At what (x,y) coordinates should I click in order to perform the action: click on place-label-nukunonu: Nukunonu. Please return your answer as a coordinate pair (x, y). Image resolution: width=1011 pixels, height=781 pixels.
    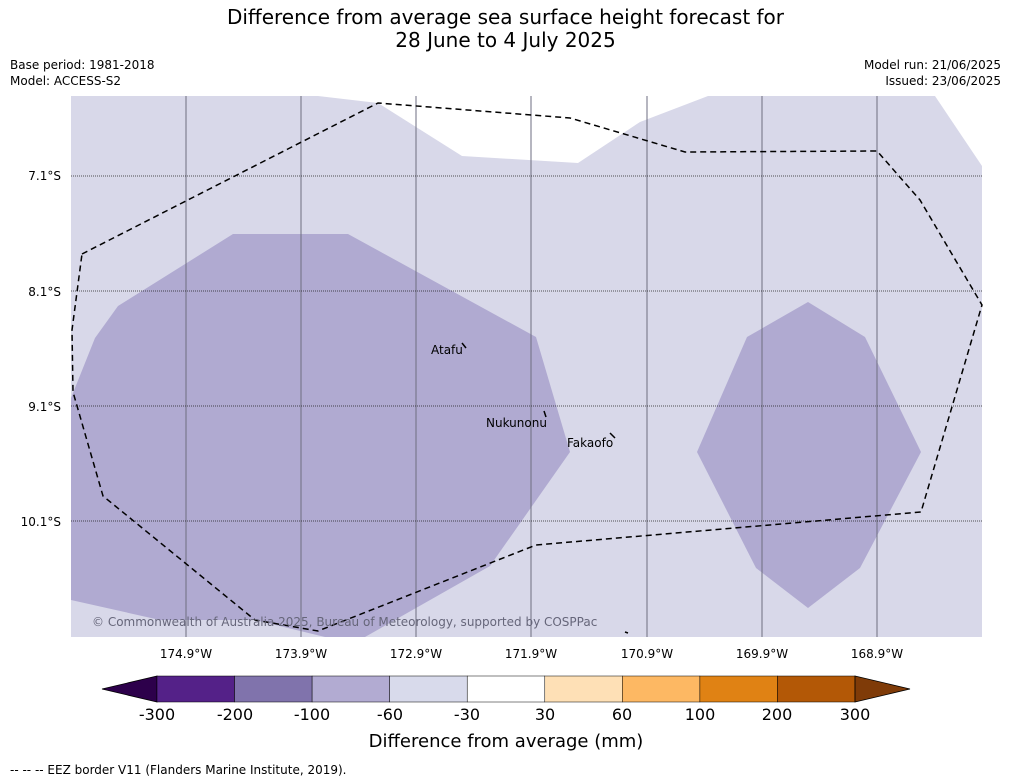
    Looking at the image, I should click on (516, 423).